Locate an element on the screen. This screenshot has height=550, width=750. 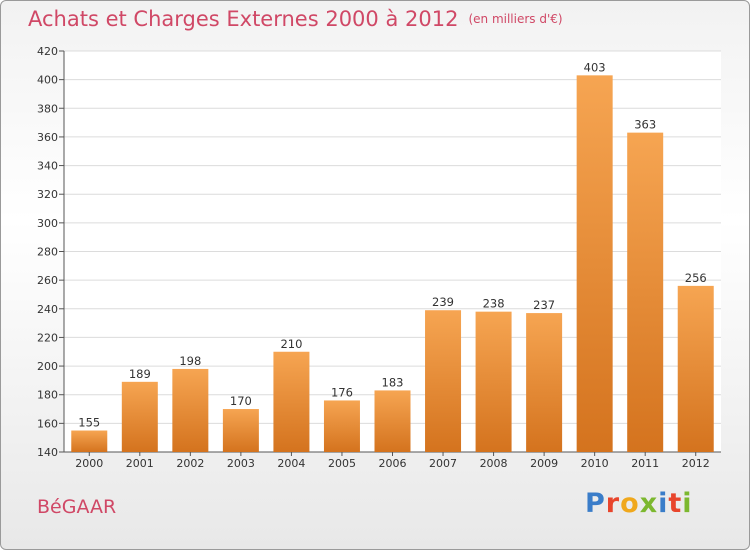
value-label-2008: 238 is located at coordinates (494, 304).